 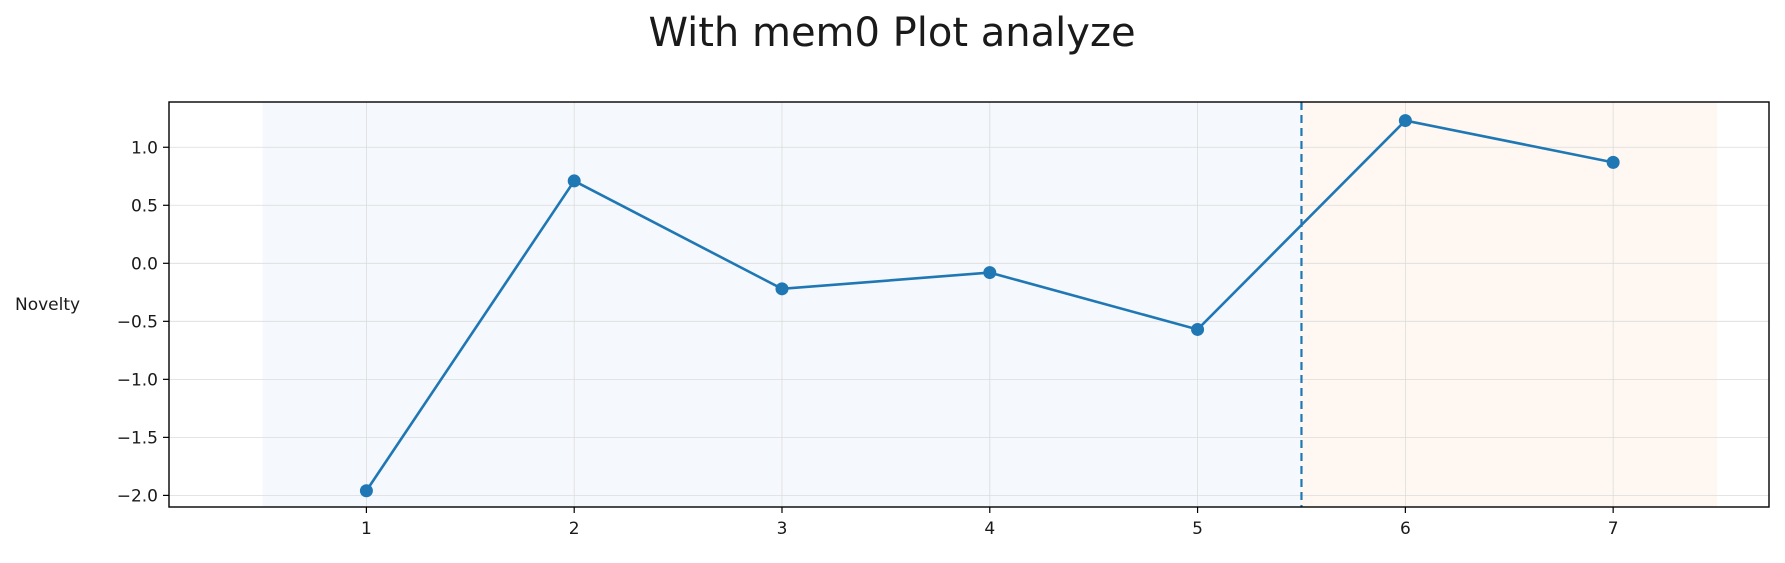 What do you see at coordinates (1613, 529) in the screenshot?
I see `x-tick-label: 7` at bounding box center [1613, 529].